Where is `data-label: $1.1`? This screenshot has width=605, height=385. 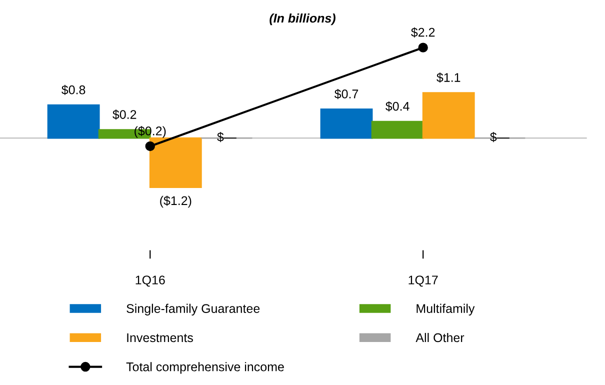
data-label: $1.1 is located at coordinates (448, 77).